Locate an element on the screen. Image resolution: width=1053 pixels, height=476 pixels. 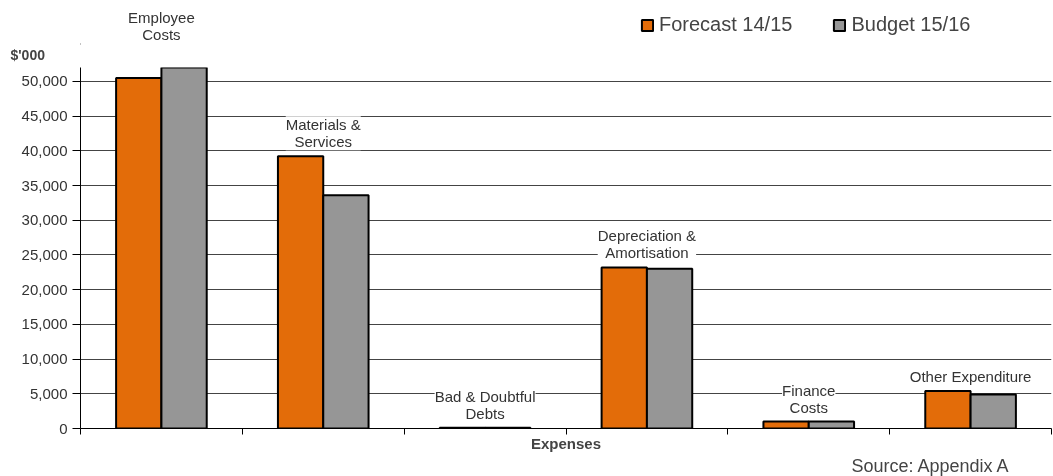
y-tick-label: 0 is located at coordinates (63, 428).